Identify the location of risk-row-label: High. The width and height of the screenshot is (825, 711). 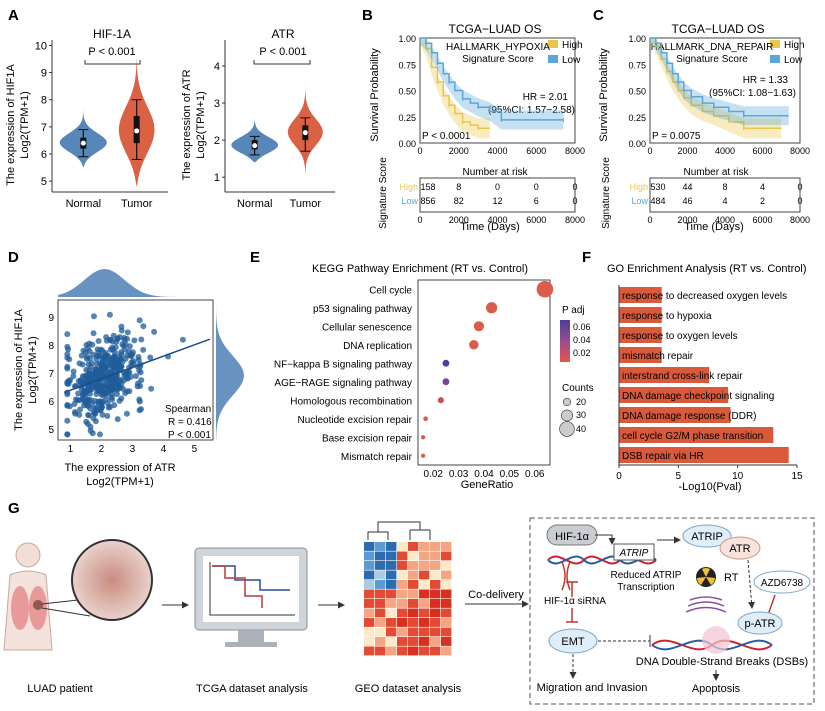
(408, 187).